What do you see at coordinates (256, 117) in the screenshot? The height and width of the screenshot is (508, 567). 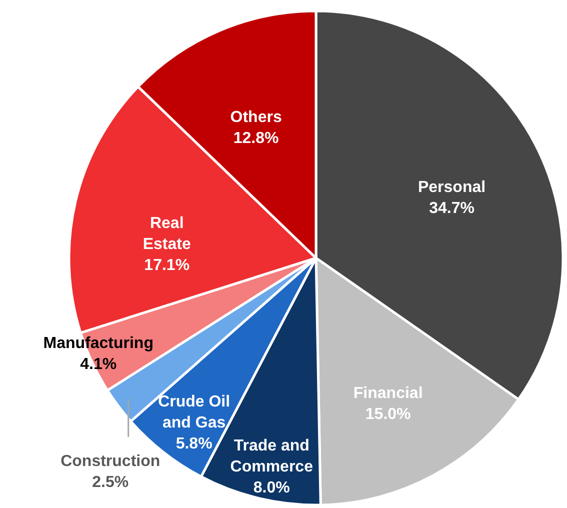 I see `slice-label: Others` at bounding box center [256, 117].